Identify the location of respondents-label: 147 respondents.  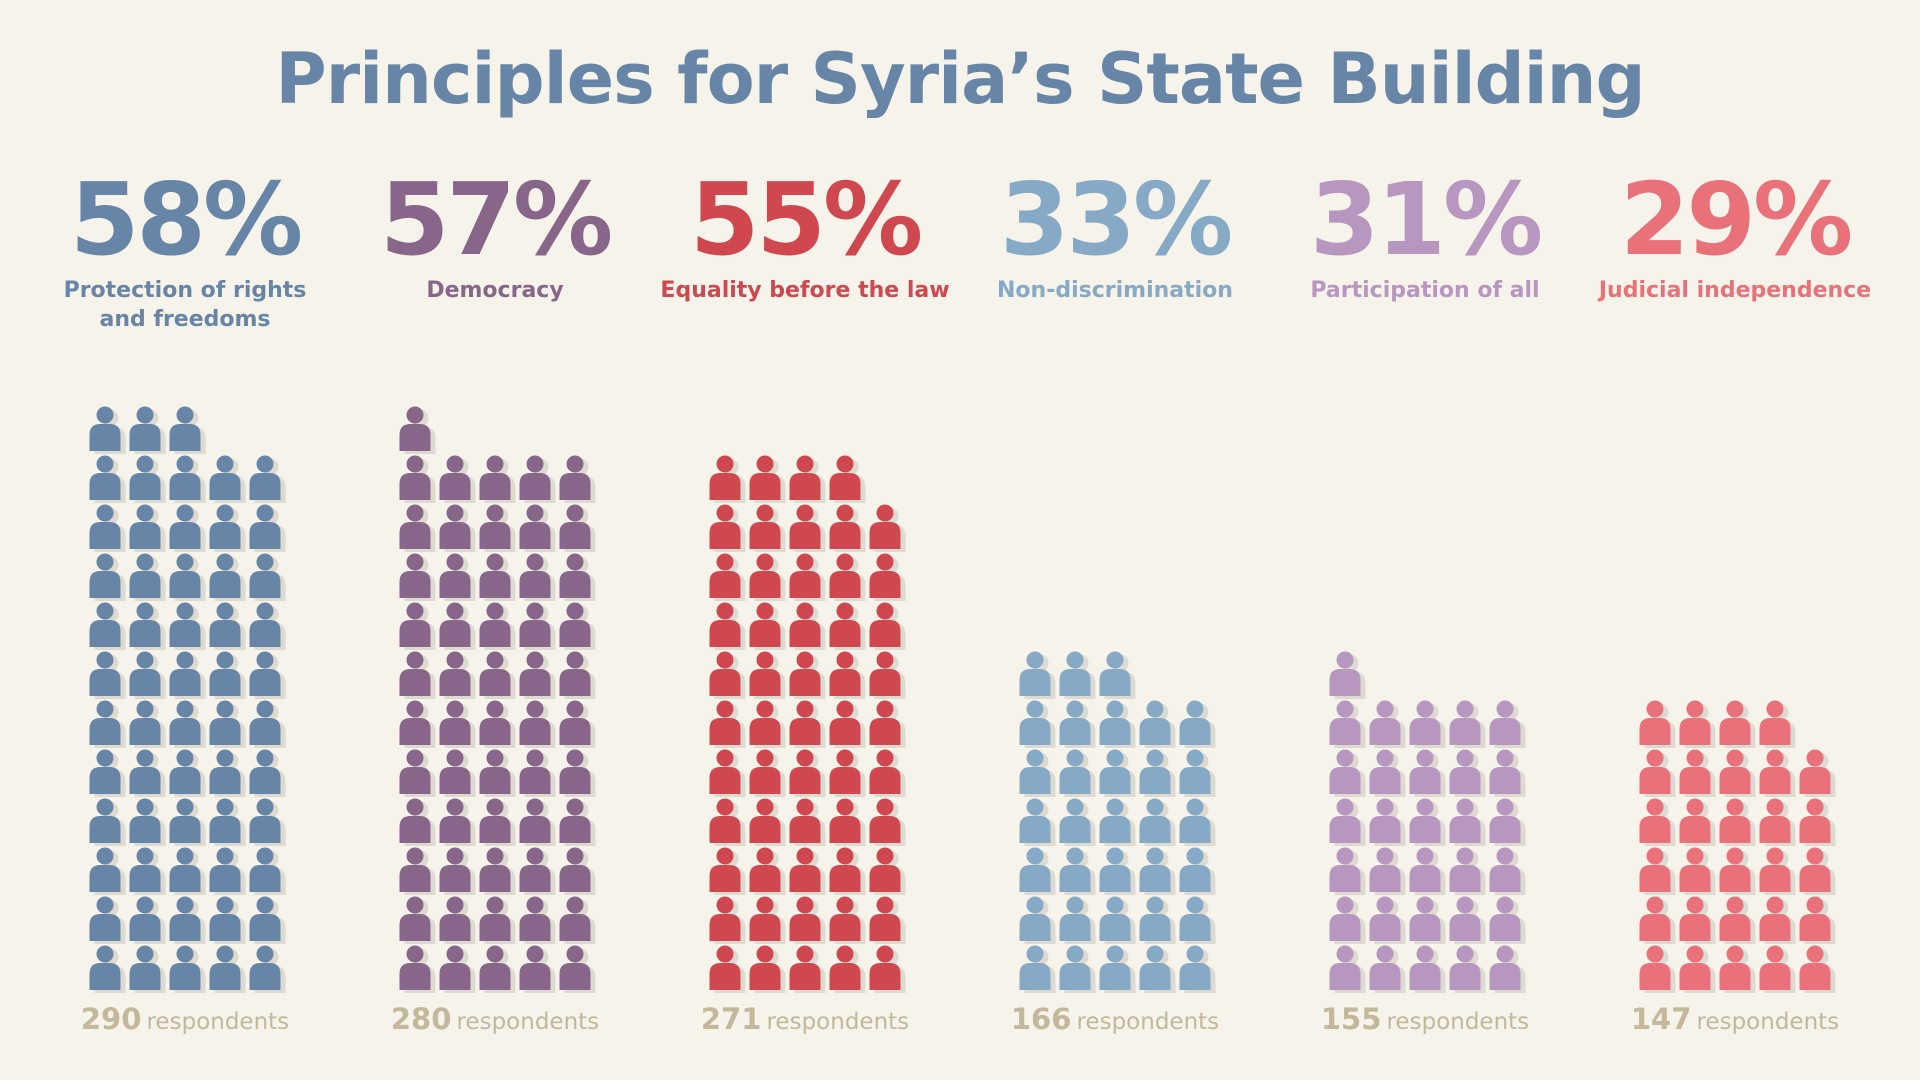
(1735, 1019).